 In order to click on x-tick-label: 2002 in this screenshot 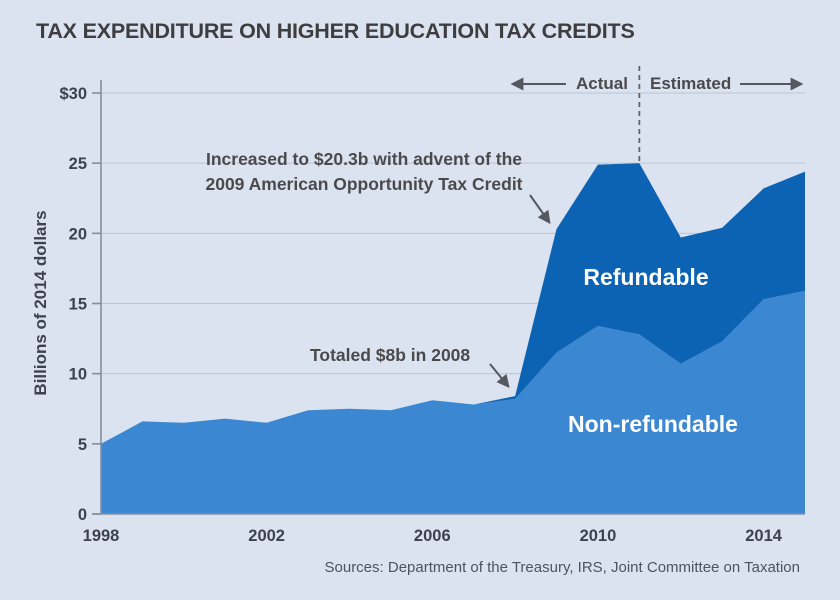, I will do `click(266, 536)`.